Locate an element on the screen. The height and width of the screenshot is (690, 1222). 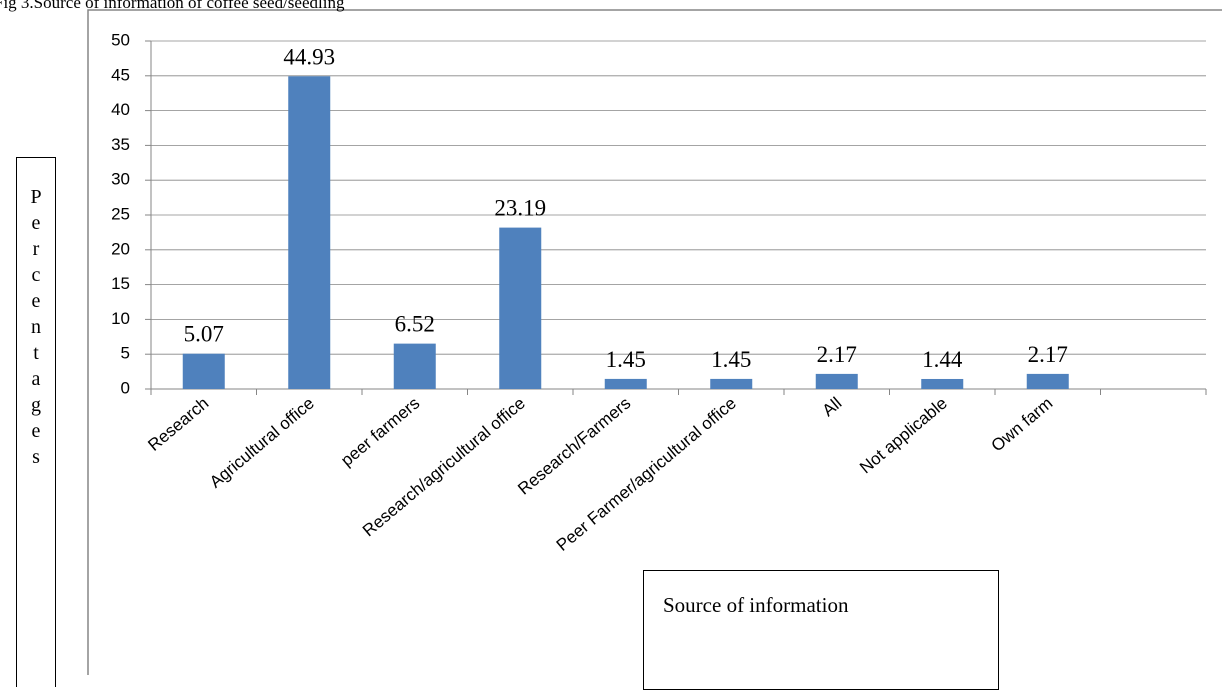
y-tick-label: 45 is located at coordinates (120, 74).